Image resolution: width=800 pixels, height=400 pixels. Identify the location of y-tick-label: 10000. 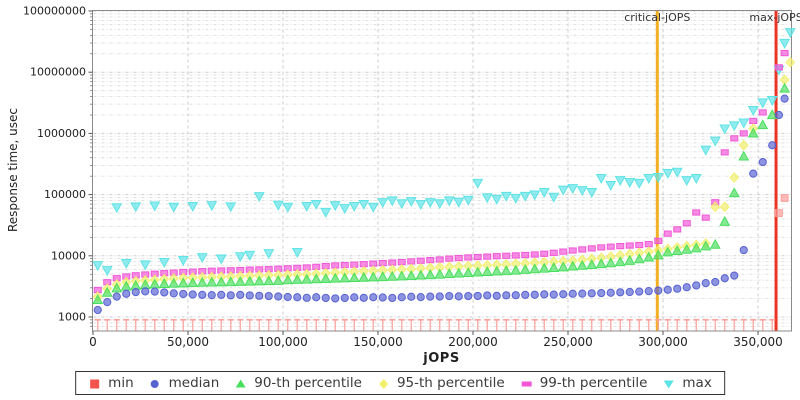
(68, 255).